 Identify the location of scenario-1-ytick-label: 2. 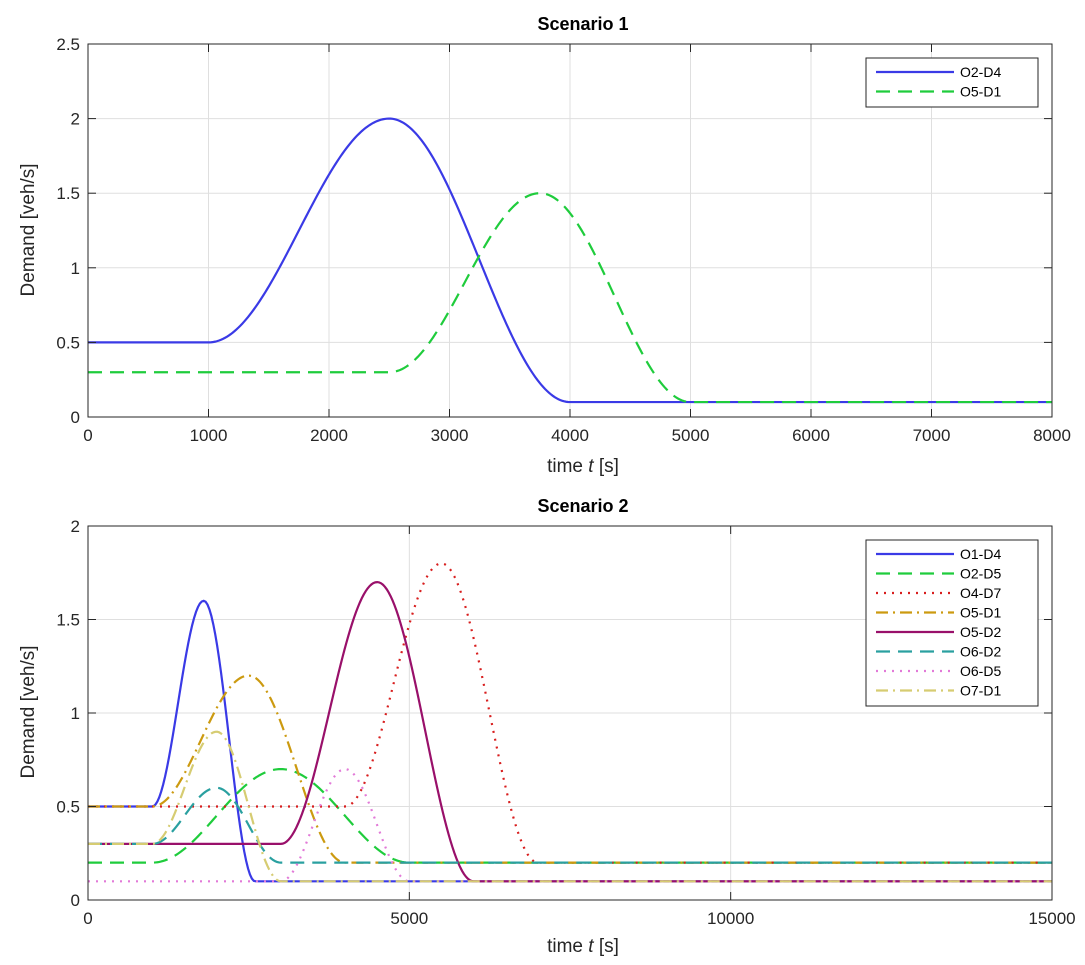
(75, 119).